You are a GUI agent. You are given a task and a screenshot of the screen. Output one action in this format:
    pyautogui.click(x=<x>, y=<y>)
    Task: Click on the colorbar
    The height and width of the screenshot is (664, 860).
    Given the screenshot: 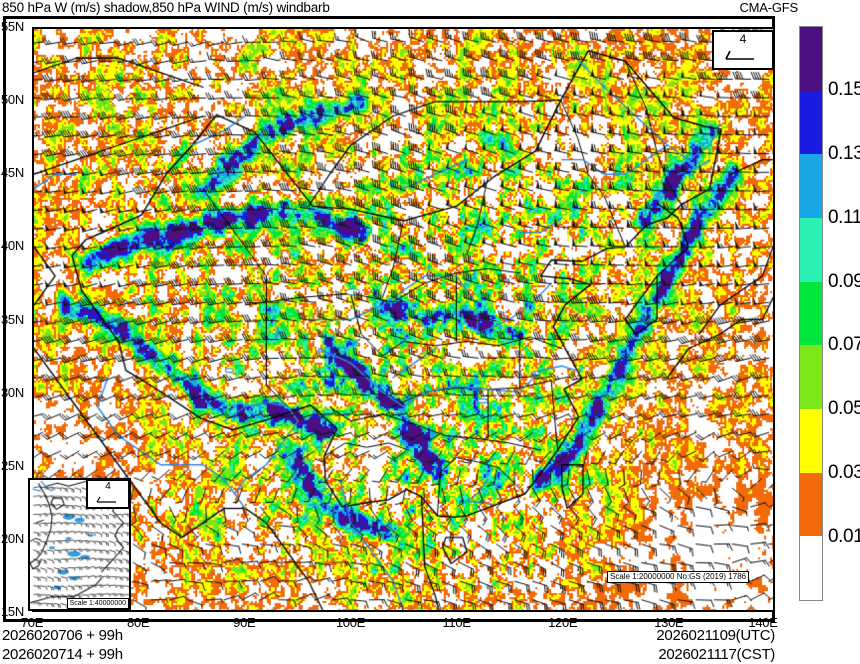 What is the action you would take?
    pyautogui.click(x=811, y=313)
    